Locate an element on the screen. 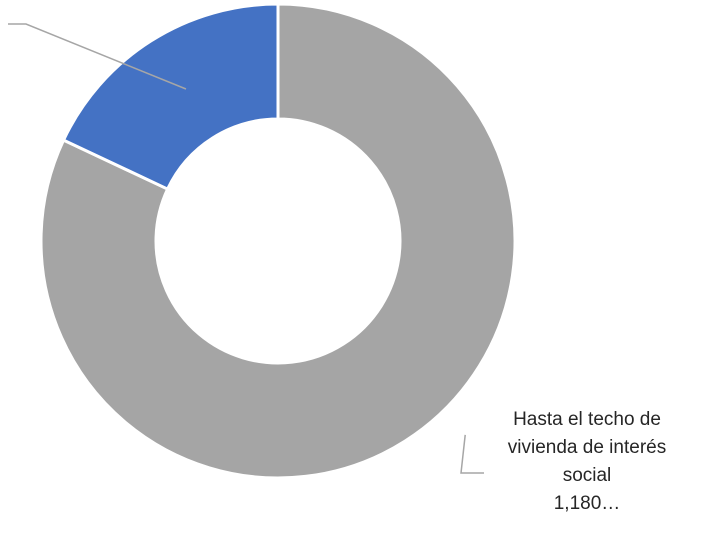  data-label-line-1: Hasta el techo de is located at coordinates (587, 419).